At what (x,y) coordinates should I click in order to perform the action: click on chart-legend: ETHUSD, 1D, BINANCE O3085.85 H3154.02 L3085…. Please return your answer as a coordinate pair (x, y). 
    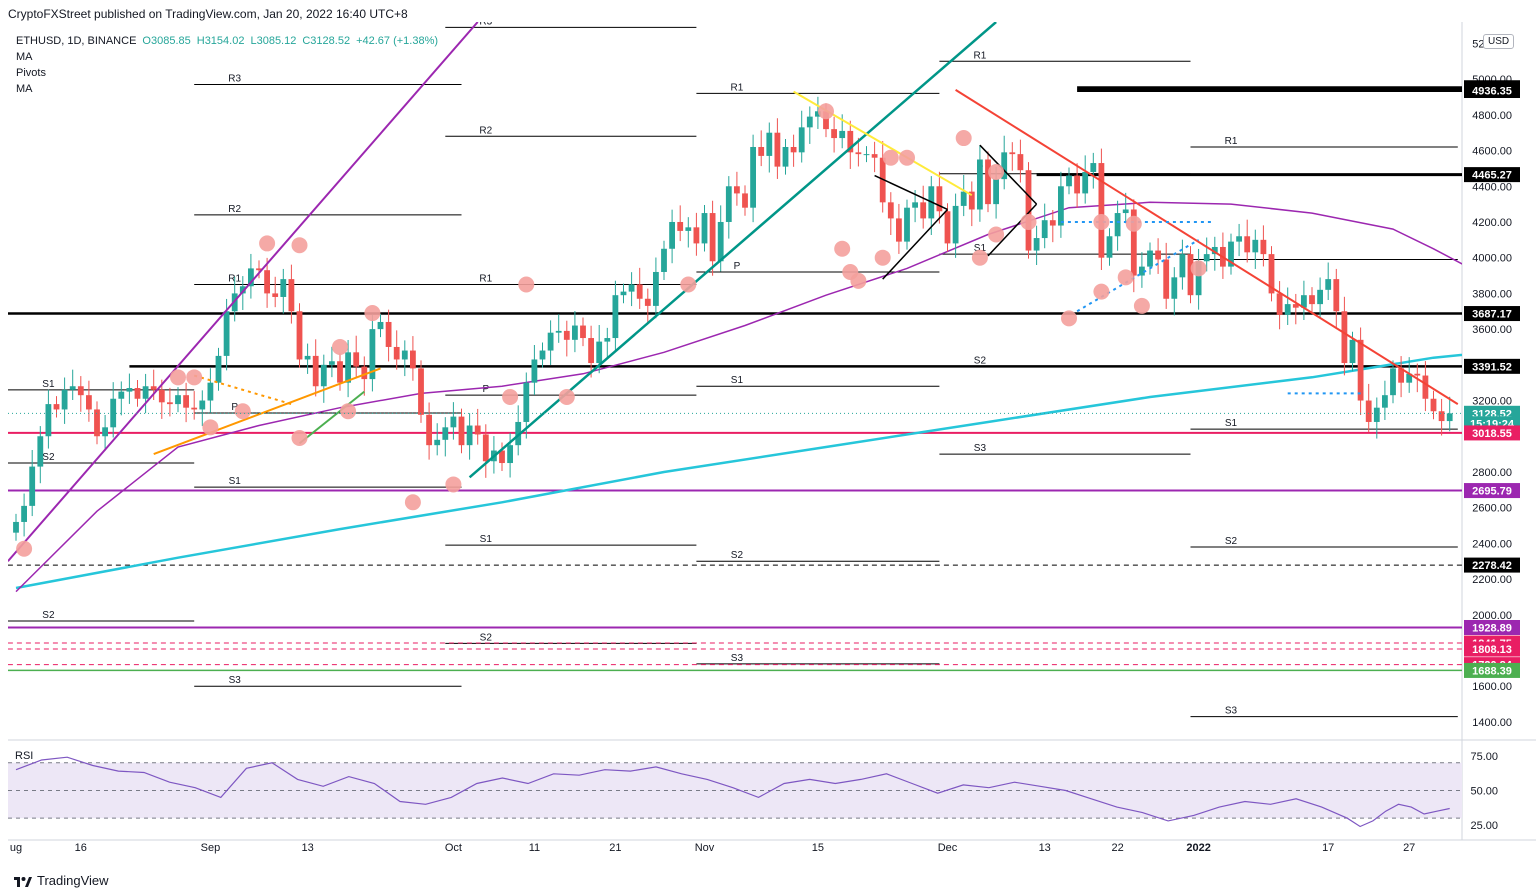
    Looking at the image, I should click on (230, 65).